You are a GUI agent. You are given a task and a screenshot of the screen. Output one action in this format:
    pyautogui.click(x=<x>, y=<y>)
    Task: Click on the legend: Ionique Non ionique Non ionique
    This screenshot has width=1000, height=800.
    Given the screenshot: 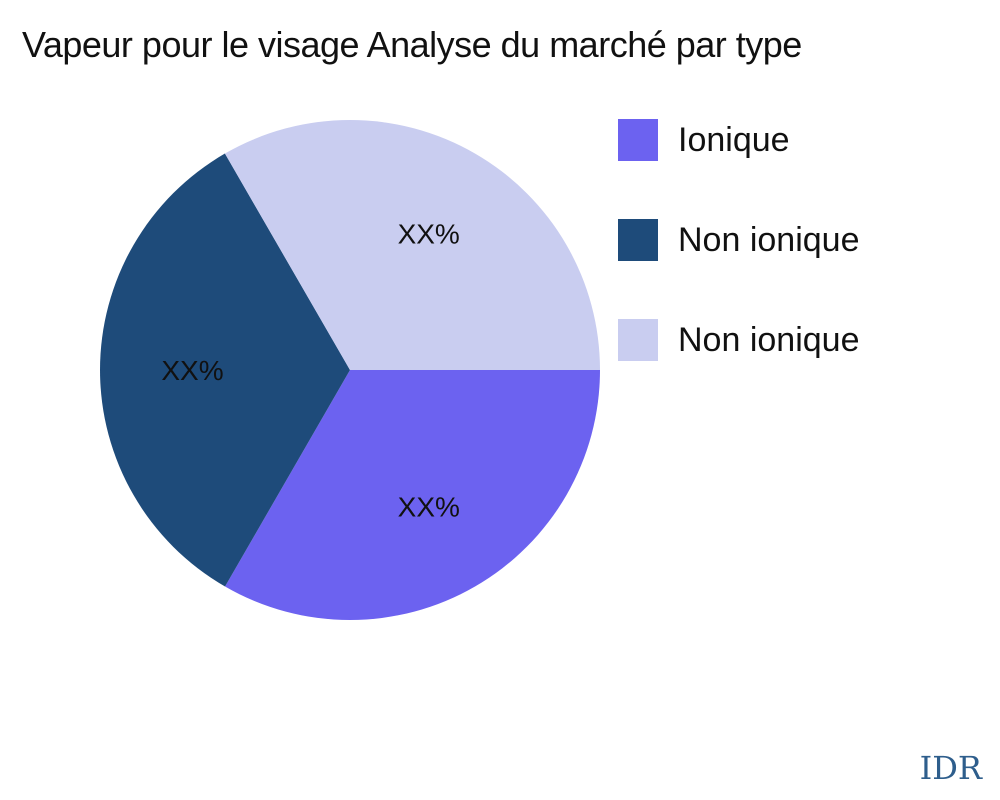 What is the action you would take?
    pyautogui.click(x=738, y=269)
    